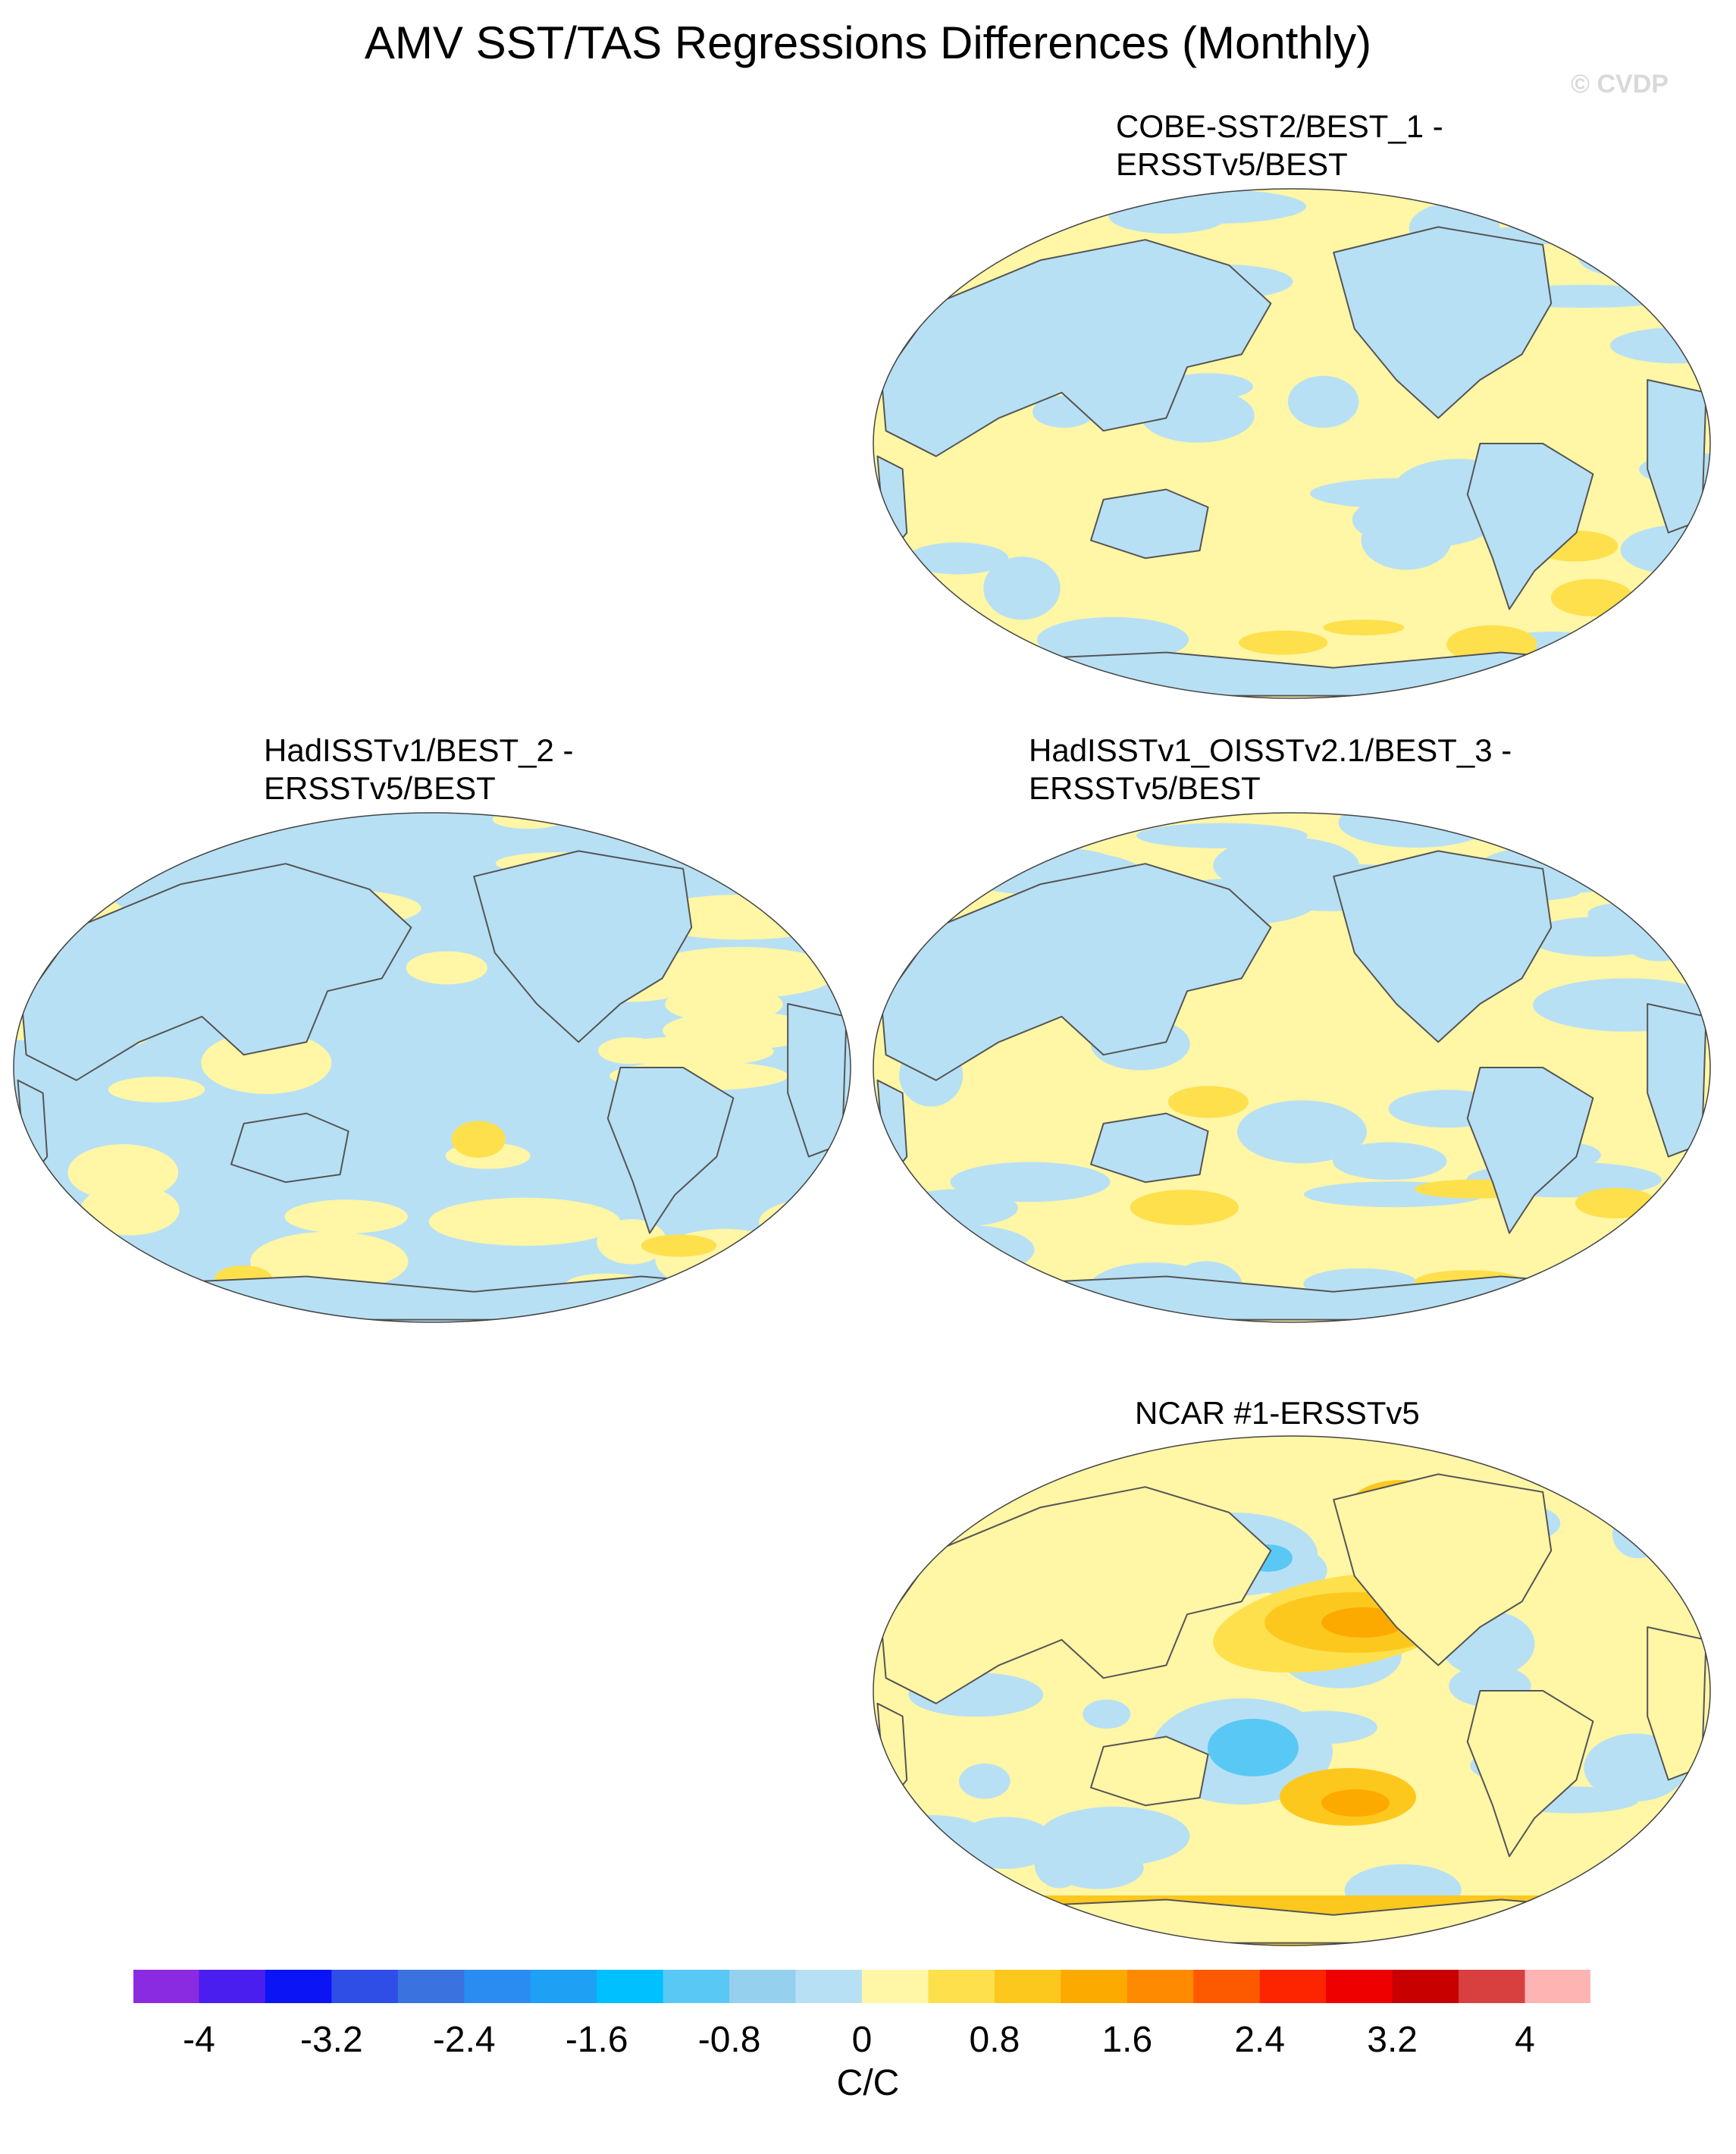 Image resolution: width=1736 pixels, height=2154 pixels. I want to click on colorbar-tick-label: -3.2, so click(331, 2040).